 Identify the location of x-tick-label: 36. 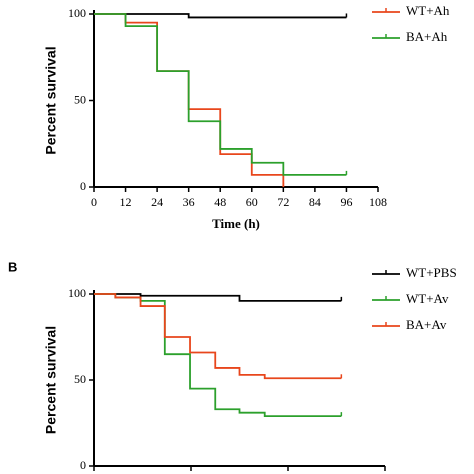
(189, 202).